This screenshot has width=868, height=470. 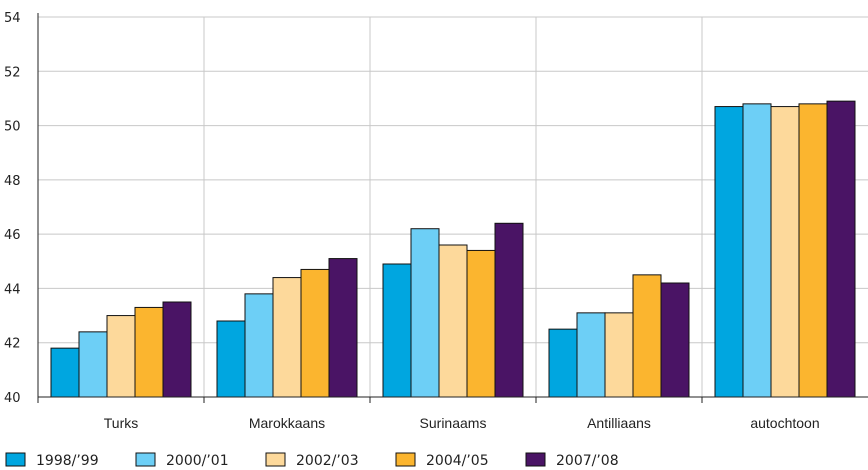 I want to click on legend-label: 2007/’08, so click(x=587, y=461).